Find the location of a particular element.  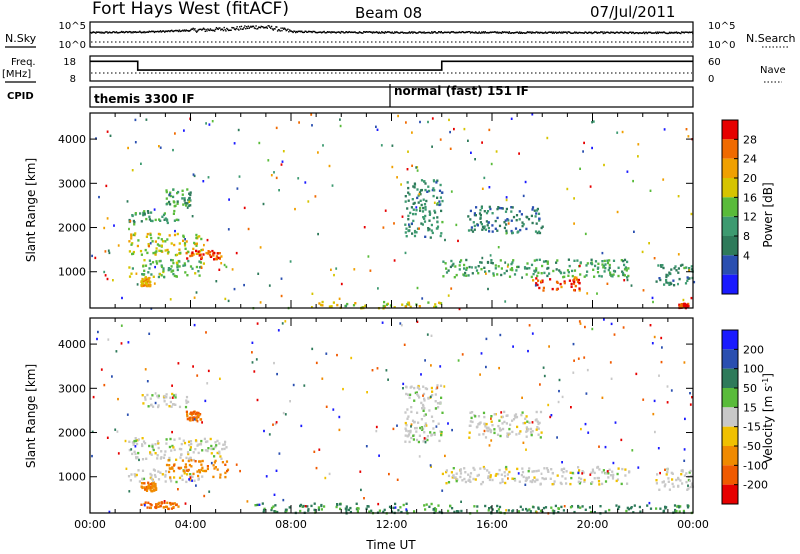

noise-panel-frame is located at coordinates (391, 34).